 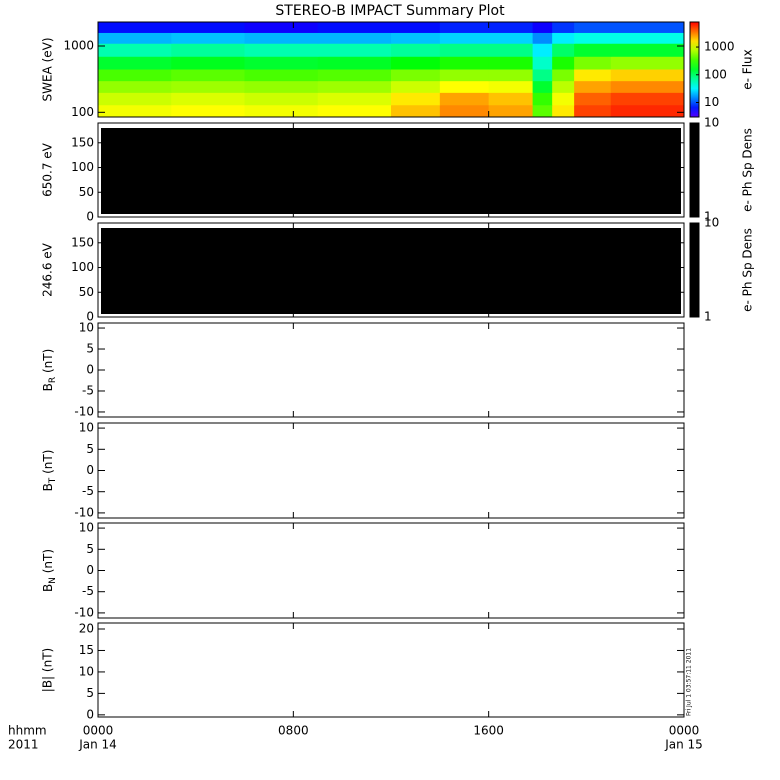 What do you see at coordinates (49, 370) in the screenshot?
I see `y-axis-label: BR (nT)` at bounding box center [49, 370].